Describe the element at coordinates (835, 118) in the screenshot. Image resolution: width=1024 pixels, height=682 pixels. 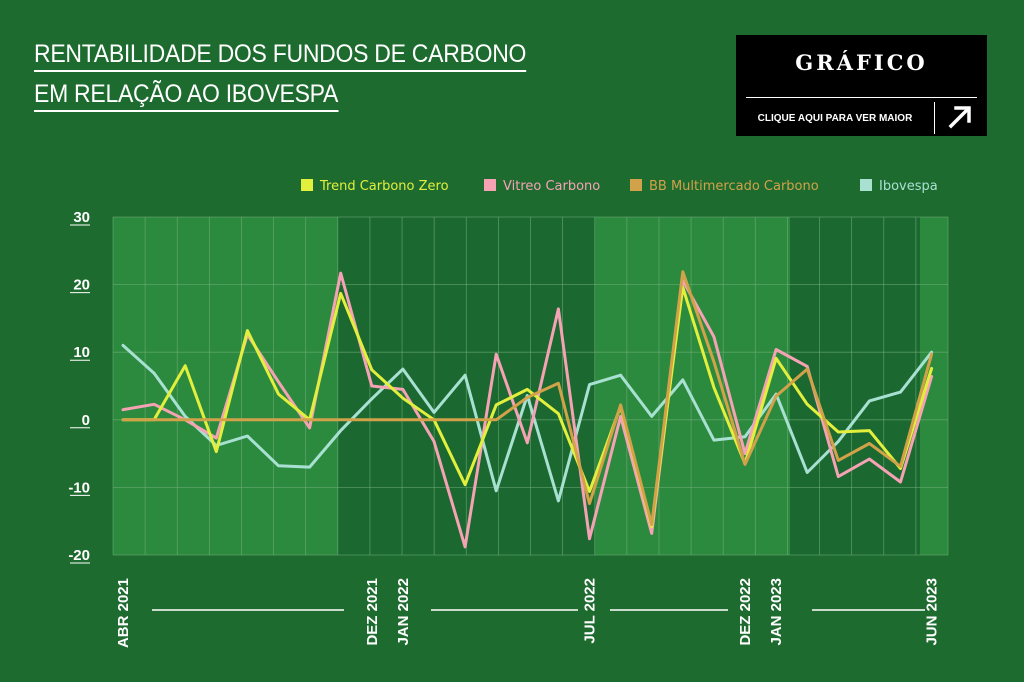
I see `enlarge-link-label: CLIQUE AQUI PARA VER MAIOR` at that location.